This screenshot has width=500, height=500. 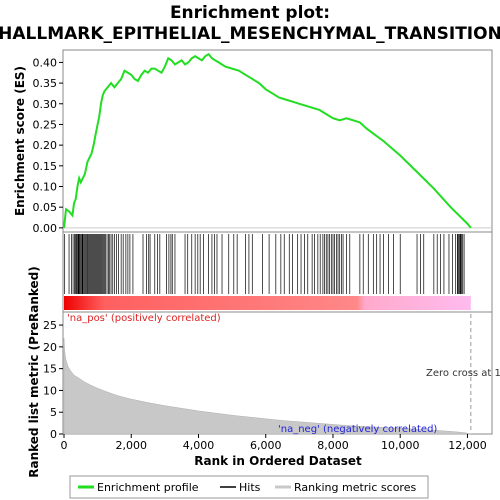 I want to click on es-y-tick-label: 0.00, so click(x=45, y=228).